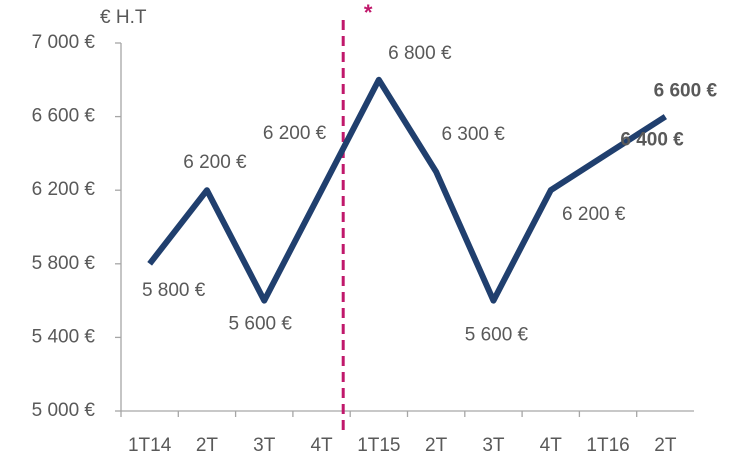 Image resolution: width=741 pixels, height=461 pixels. What do you see at coordinates (686, 91) in the screenshot?
I see `value-label: 6 600 €` at bounding box center [686, 91].